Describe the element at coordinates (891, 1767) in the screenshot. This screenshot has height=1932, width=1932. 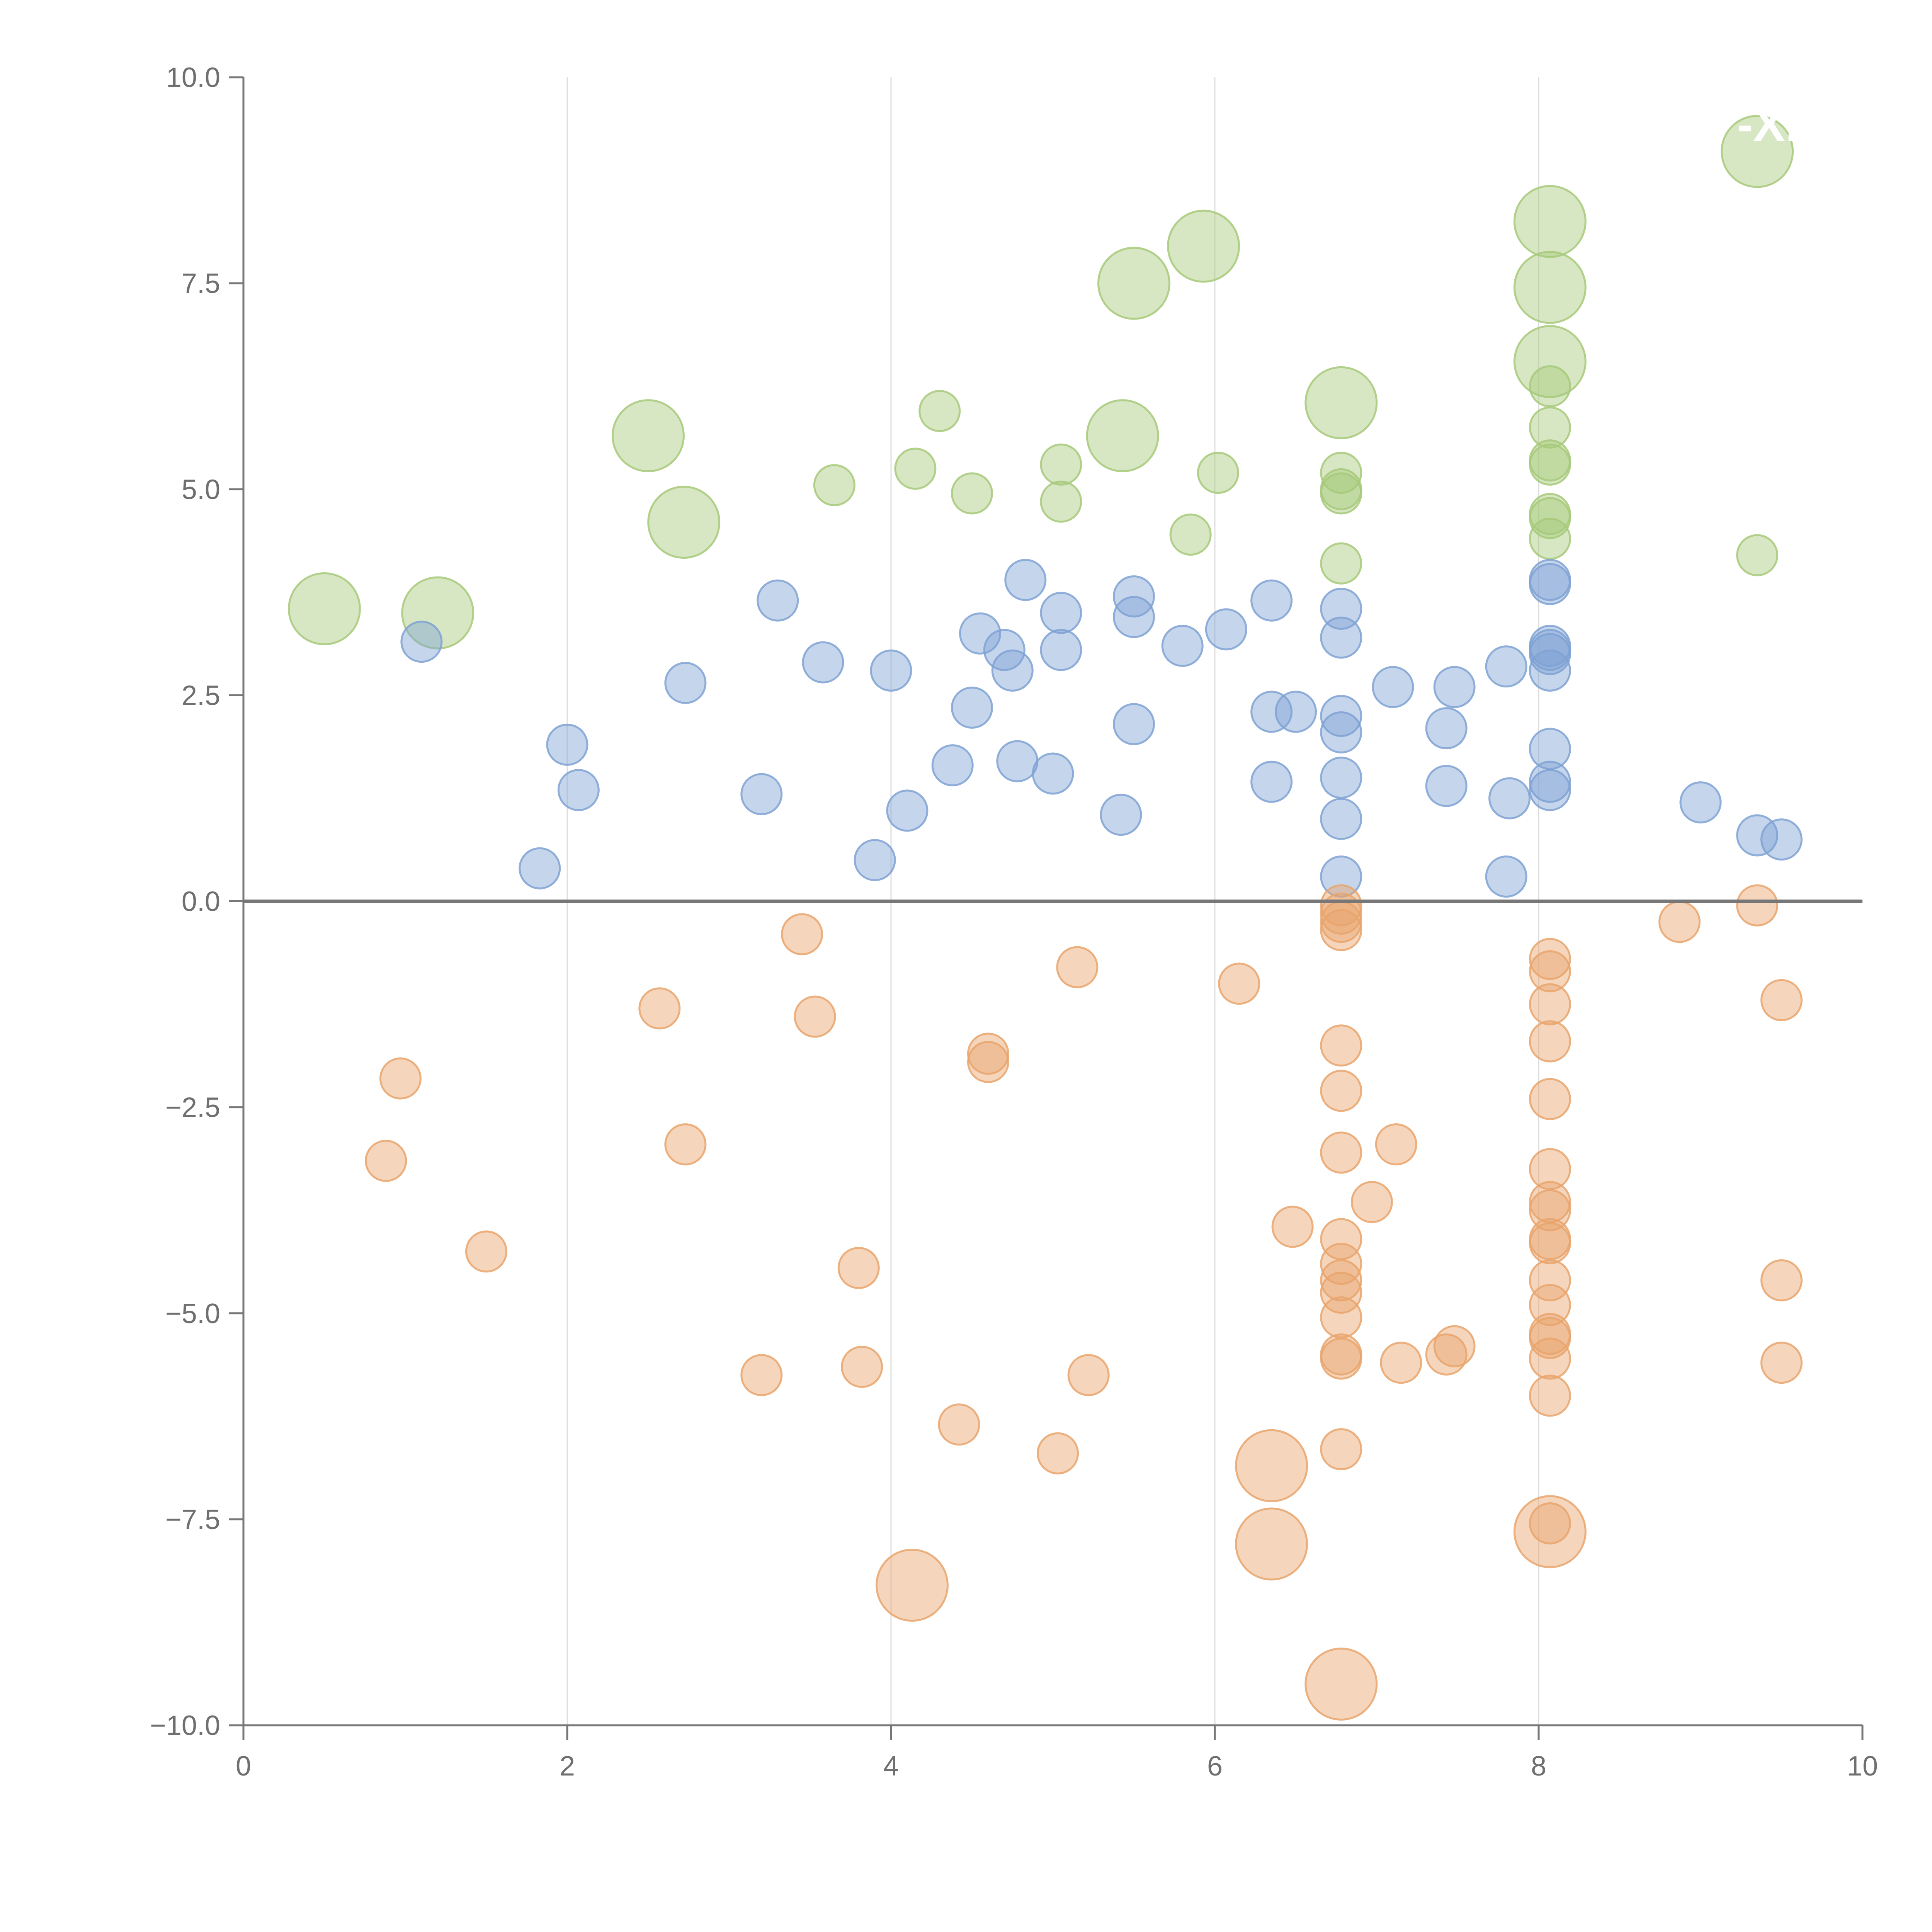
I see `x-tick-label-2: 4` at that location.